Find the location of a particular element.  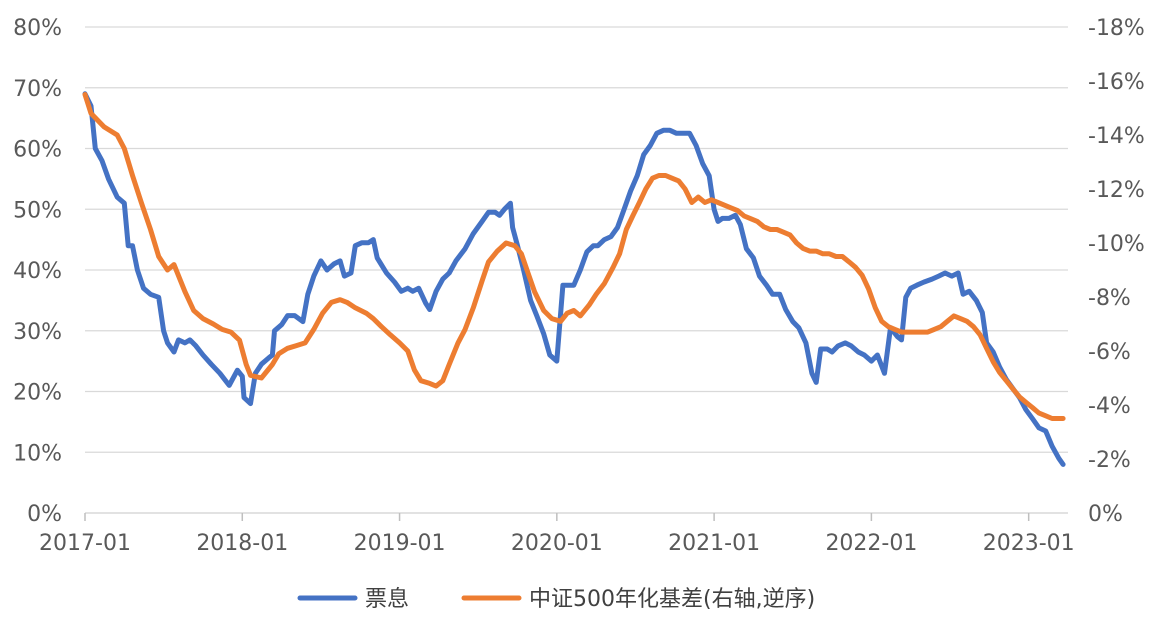

left-axis-ticks: 0% 10% 20% 30% 40% 50% 60% 70% 80% is located at coordinates (37, 271).